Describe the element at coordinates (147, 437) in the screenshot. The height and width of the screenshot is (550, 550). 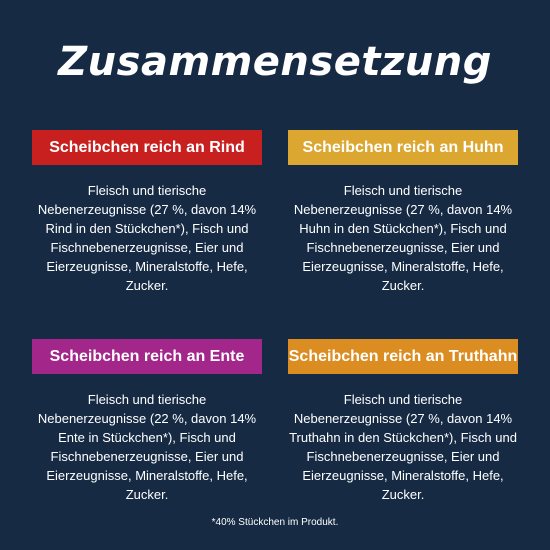
I see `ingredients-line: Ente in Stückchen*), Fisch und` at that location.